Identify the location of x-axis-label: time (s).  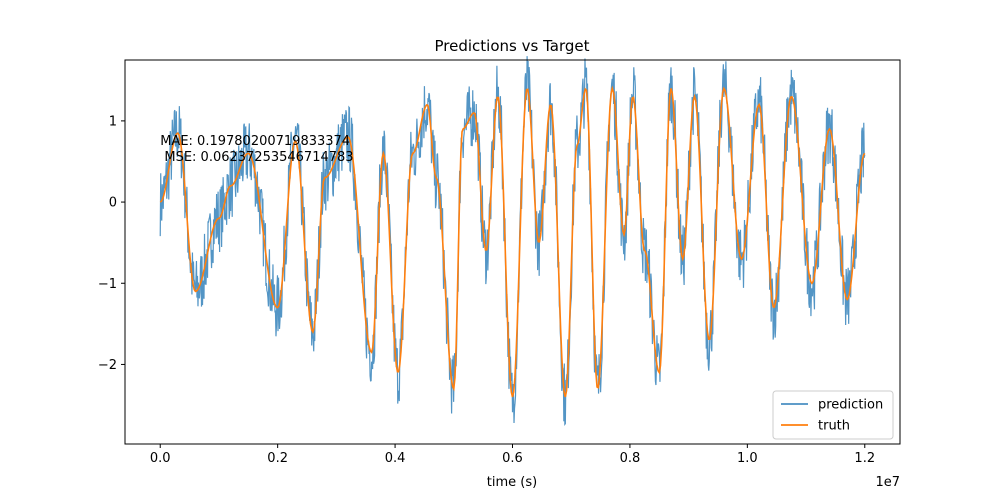
(512, 482).